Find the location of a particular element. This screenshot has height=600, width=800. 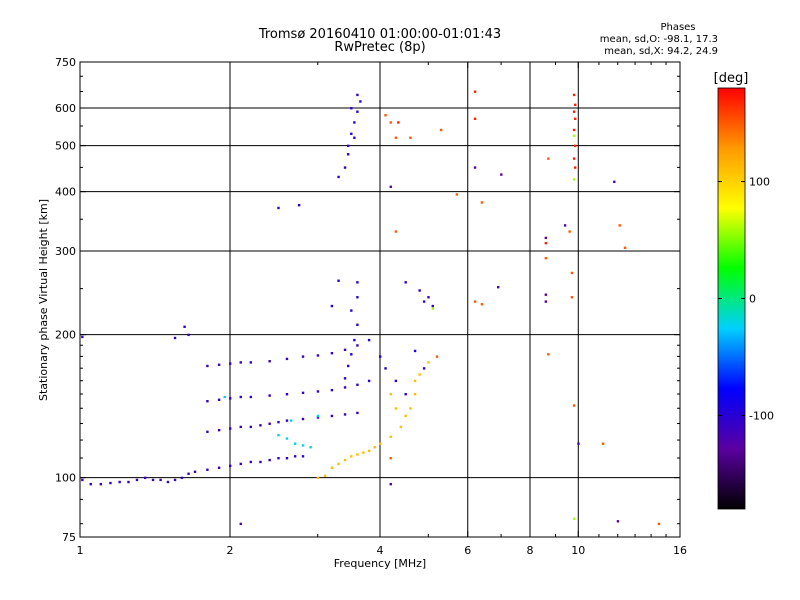

x-tick-label: 10 is located at coordinates (578, 550).